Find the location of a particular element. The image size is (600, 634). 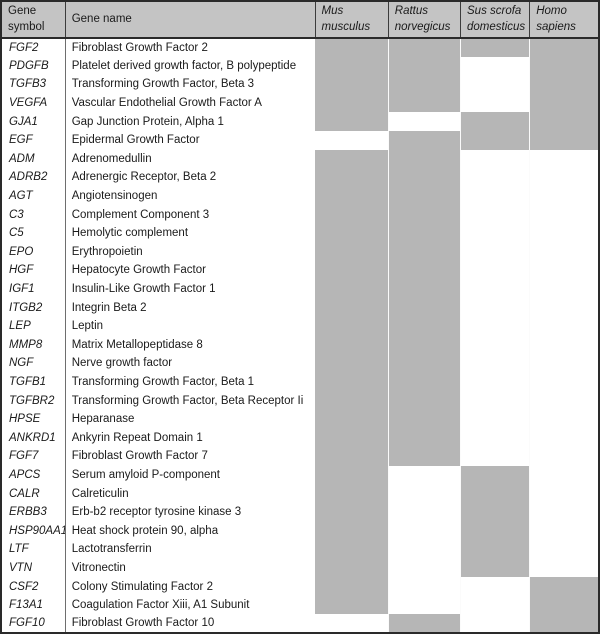

gene-name-cell: Epidermal Growth Factor is located at coordinates (135, 140).